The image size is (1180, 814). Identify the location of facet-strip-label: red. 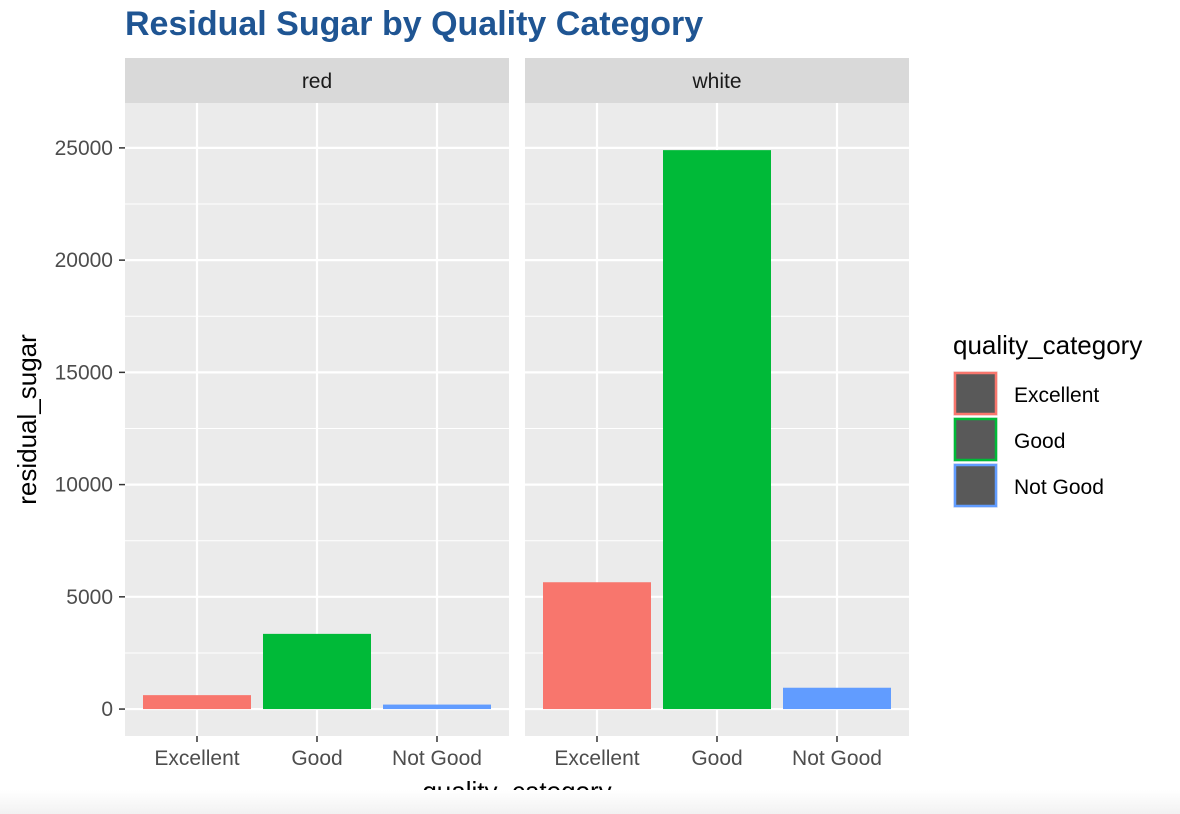
(317, 81).